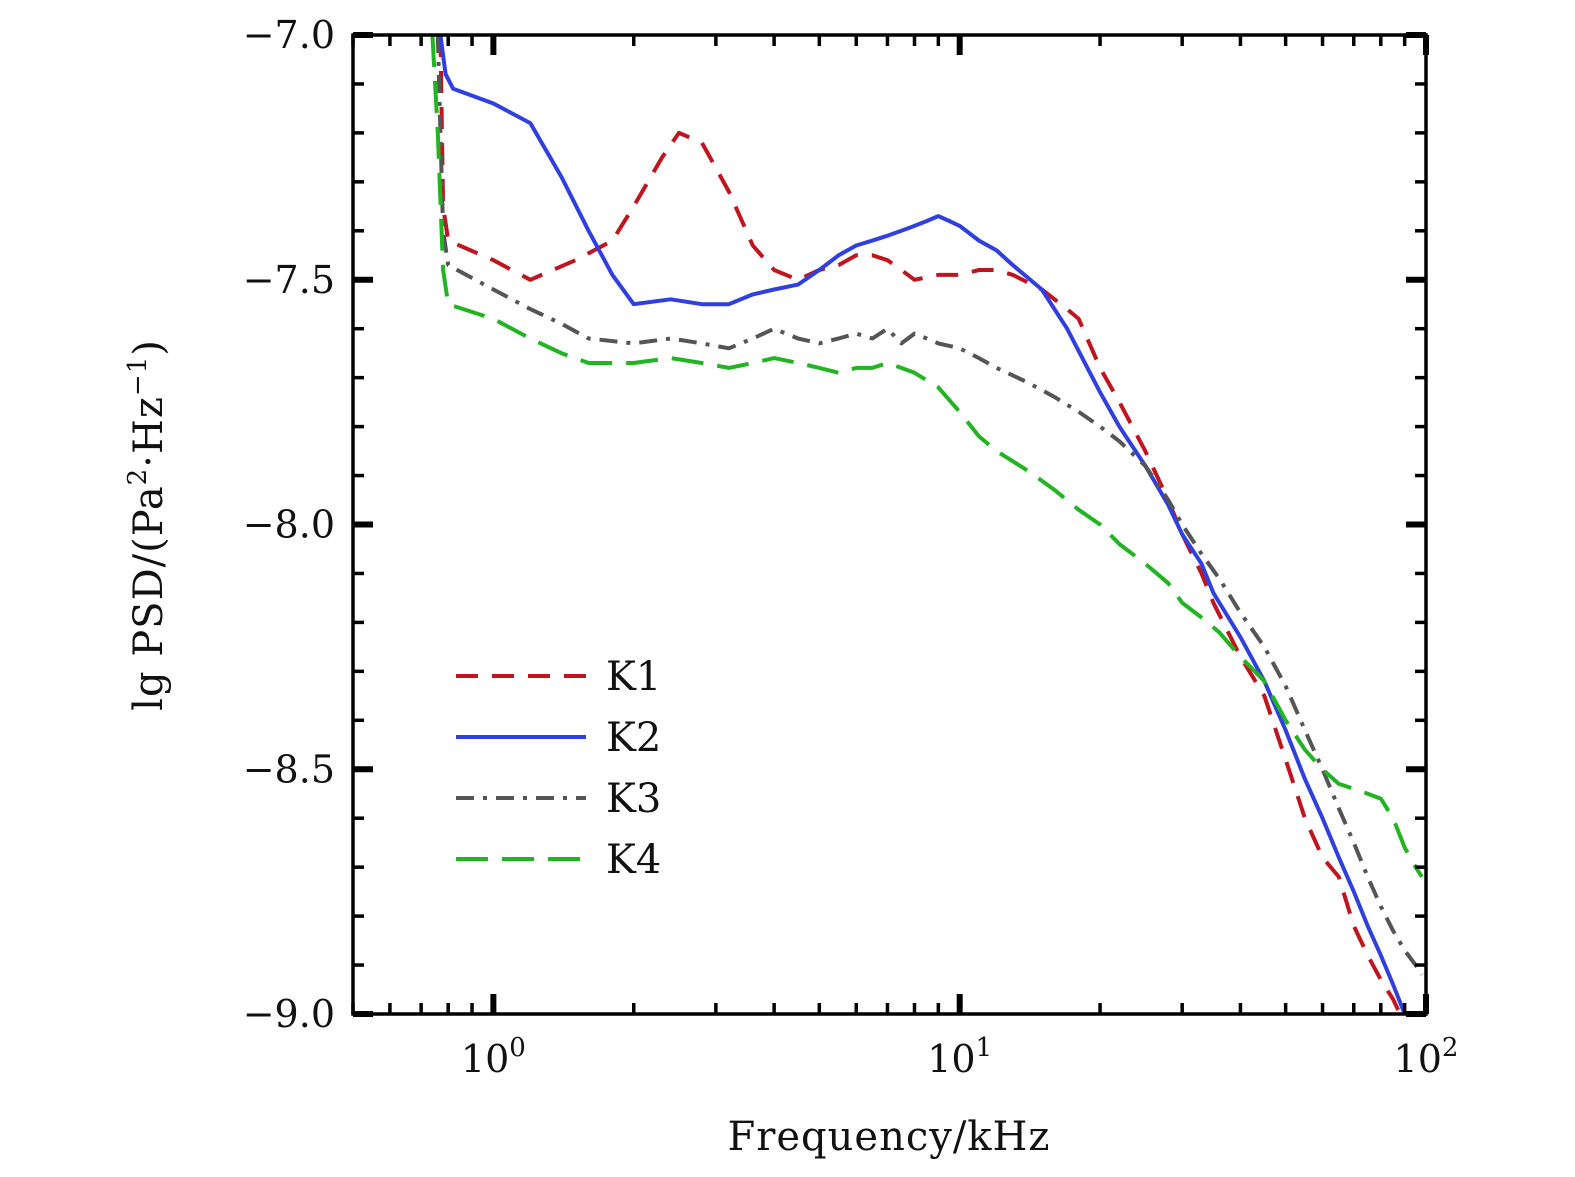 The height and width of the screenshot is (1177, 1575). What do you see at coordinates (289, 1014) in the screenshot?
I see `y-tick-label: −9.0` at bounding box center [289, 1014].